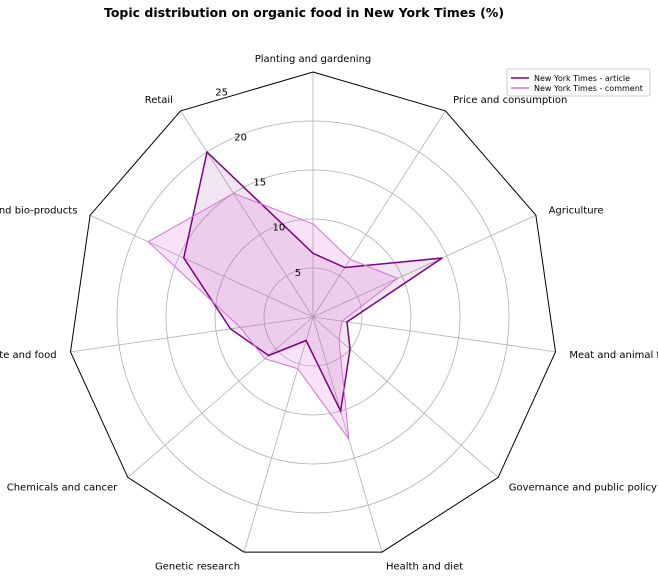 The height and width of the screenshot is (577, 658). What do you see at coordinates (576, 210) in the screenshot?
I see `category-label: Agriculture` at bounding box center [576, 210].